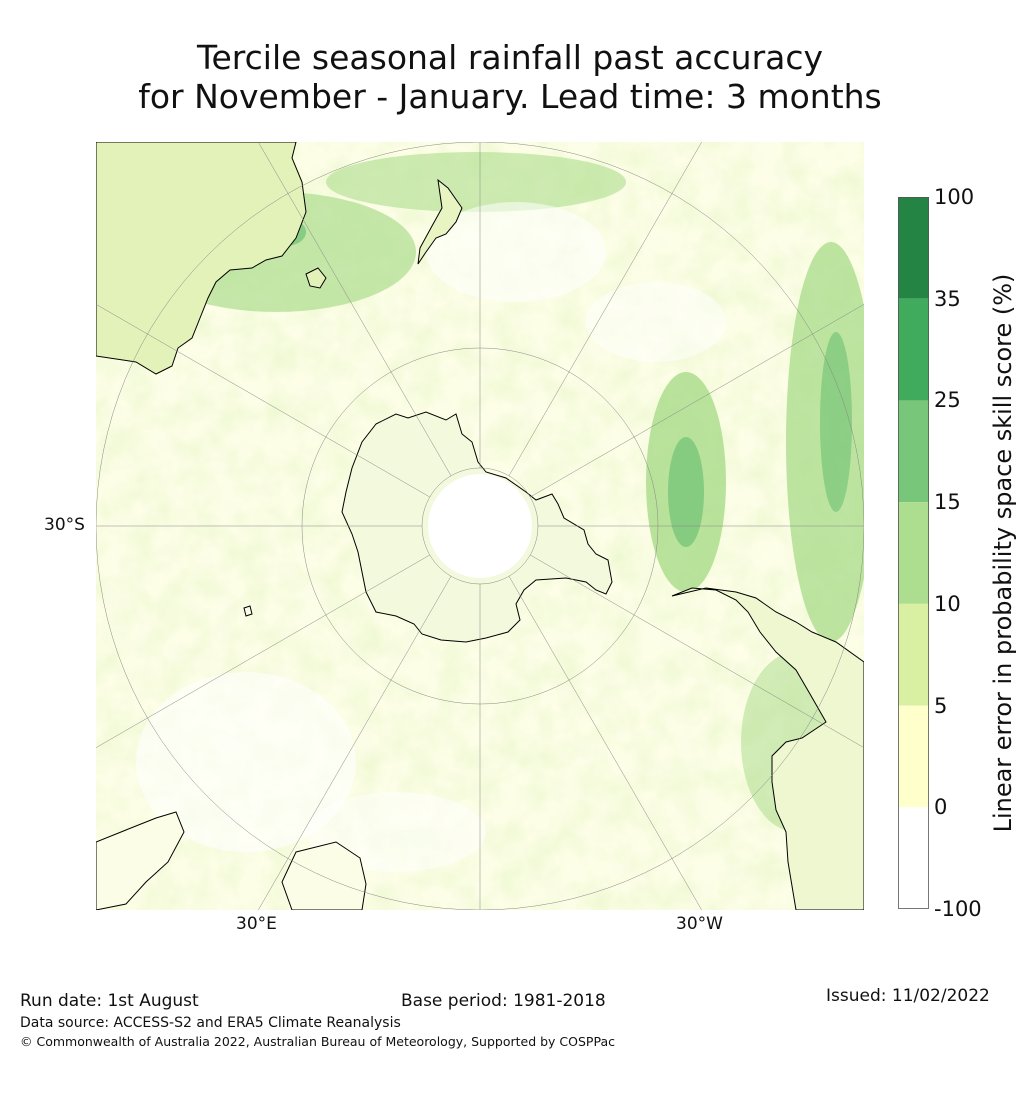  What do you see at coordinates (109, 1001) in the screenshot?
I see `run-date: Run date: 1st August` at bounding box center [109, 1001].